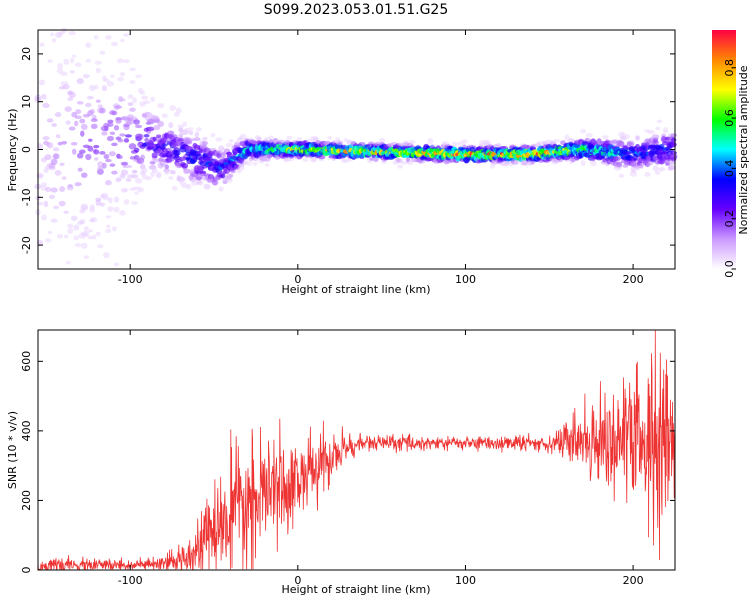 Image resolution: width=750 pixels, height=600 pixels. Describe the element at coordinates (26, 102) in the screenshot. I see `y-tick-label: 10` at that location.